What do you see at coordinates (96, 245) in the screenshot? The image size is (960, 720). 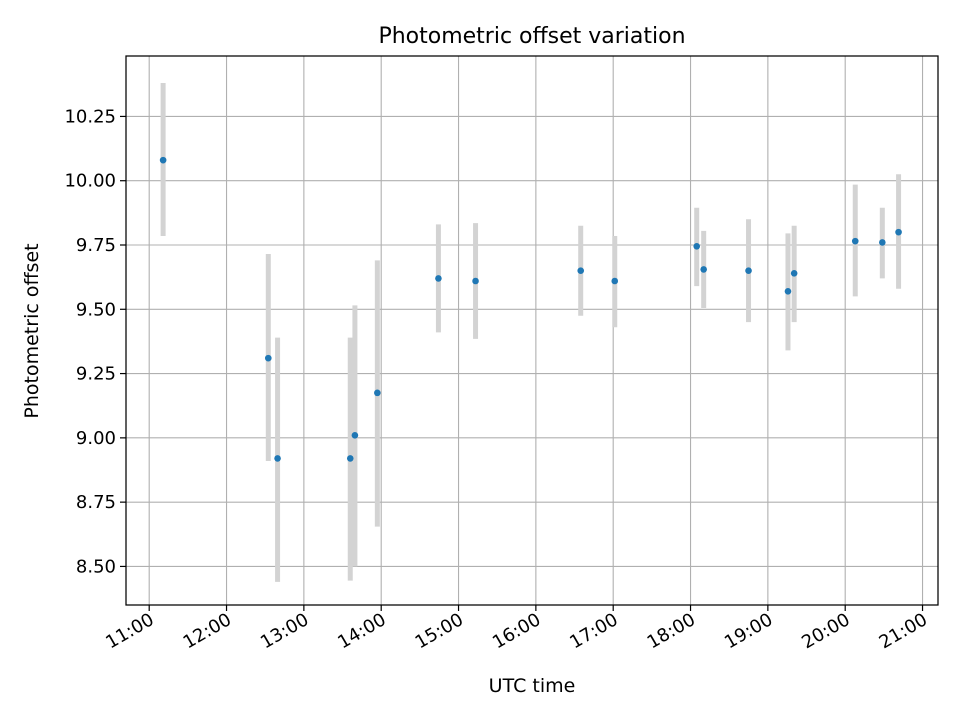 I see `y-tick-label: 9.75` at bounding box center [96, 245].